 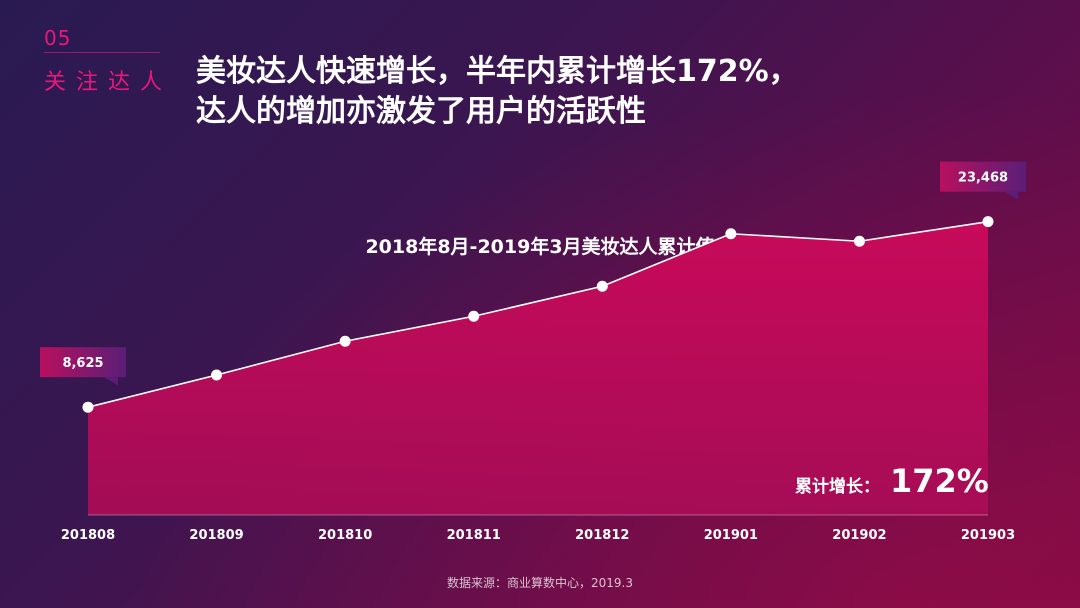 What do you see at coordinates (540, 583) in the screenshot?
I see `source-note: 数据来源：商业算数中心，2019.3` at bounding box center [540, 583].